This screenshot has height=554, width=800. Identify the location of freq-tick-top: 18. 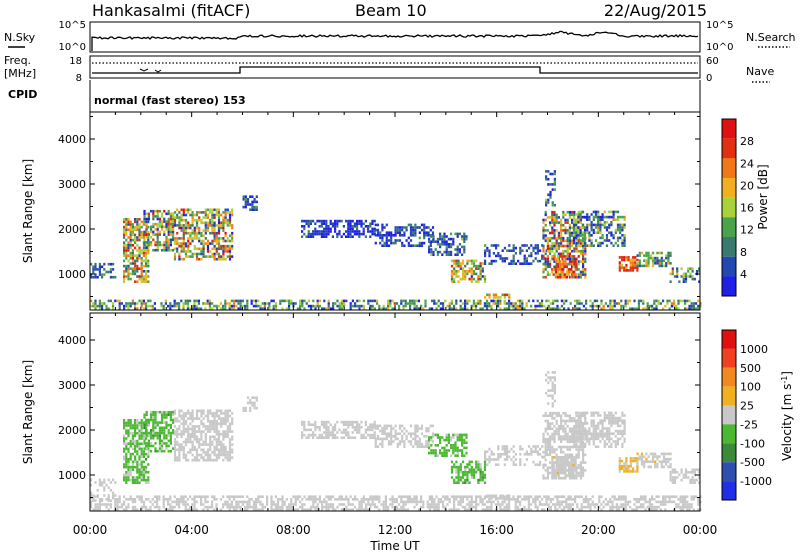
(75, 61).